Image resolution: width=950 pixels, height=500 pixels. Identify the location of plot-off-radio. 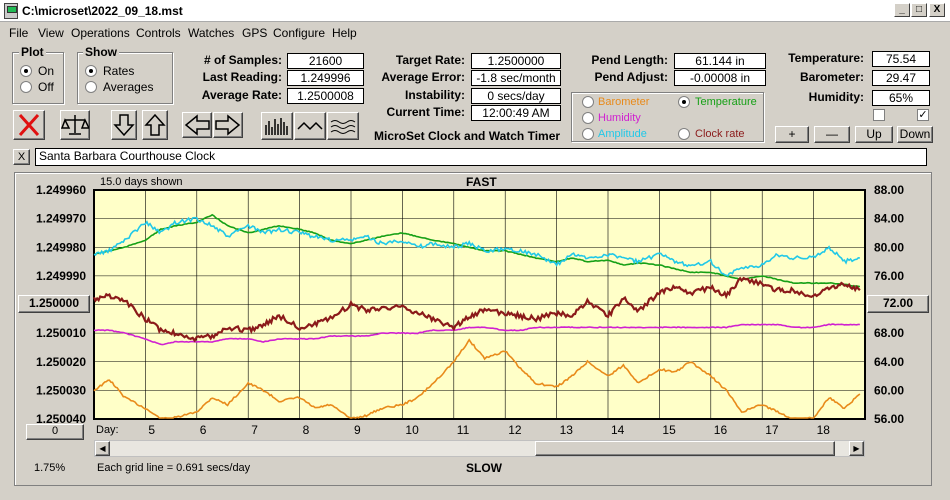
(26, 87).